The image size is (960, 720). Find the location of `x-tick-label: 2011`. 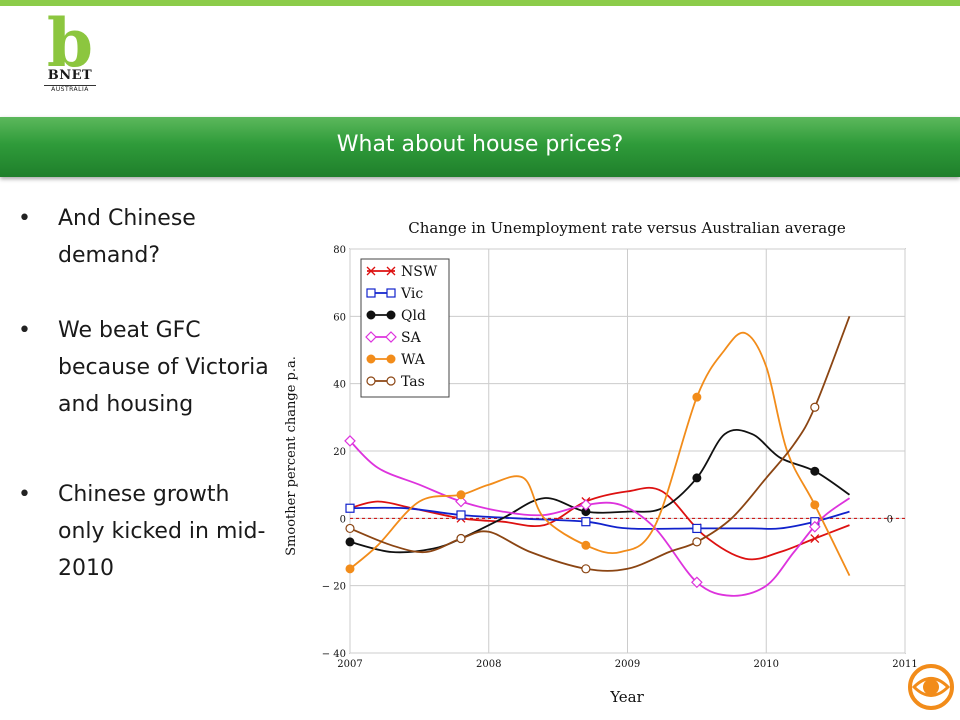

x-tick-label: 2011 is located at coordinates (904, 664).